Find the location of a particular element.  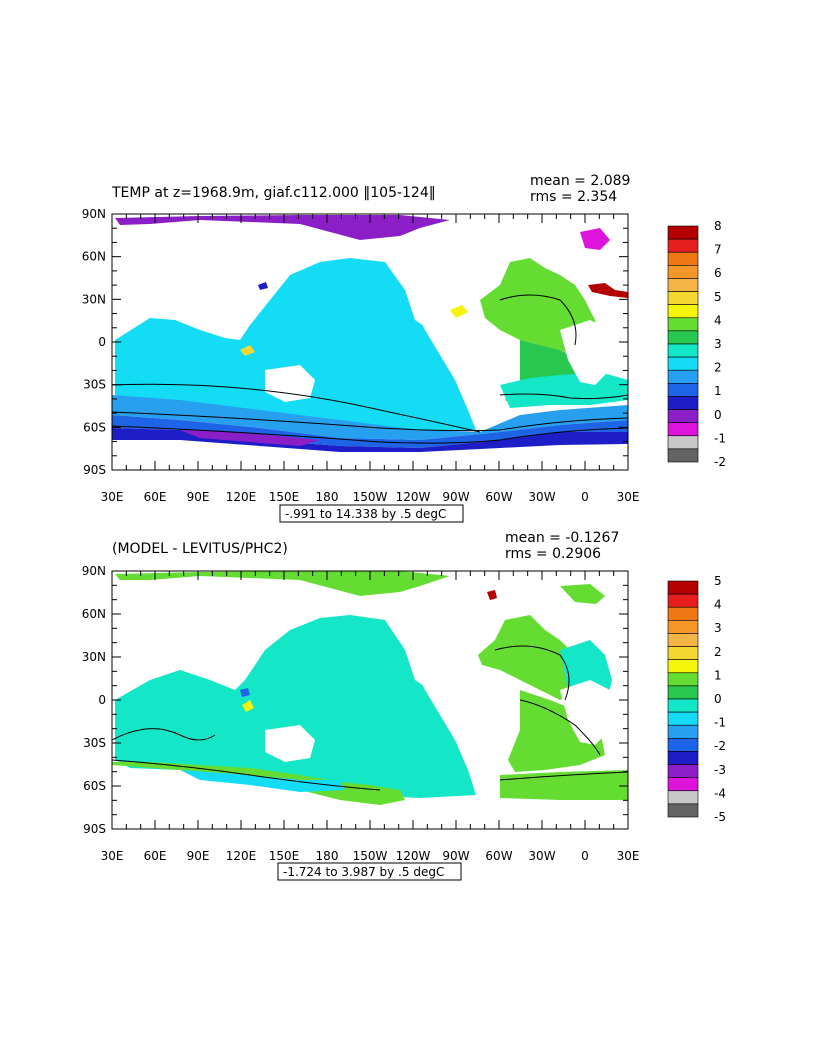

panel2-y-tick-labels: 90N 60N 30N 0 30S 60S 90S is located at coordinates (94, 700).